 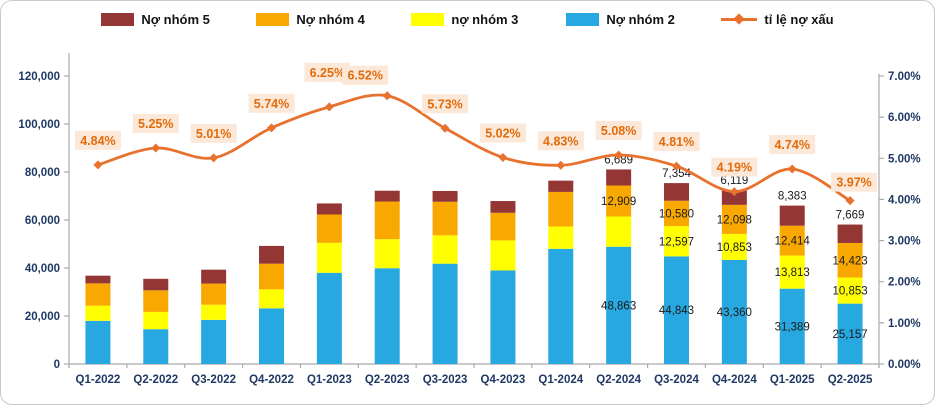 What do you see at coordinates (445, 380) in the screenshot?
I see `x-axis-label: Q3-2023` at bounding box center [445, 380].